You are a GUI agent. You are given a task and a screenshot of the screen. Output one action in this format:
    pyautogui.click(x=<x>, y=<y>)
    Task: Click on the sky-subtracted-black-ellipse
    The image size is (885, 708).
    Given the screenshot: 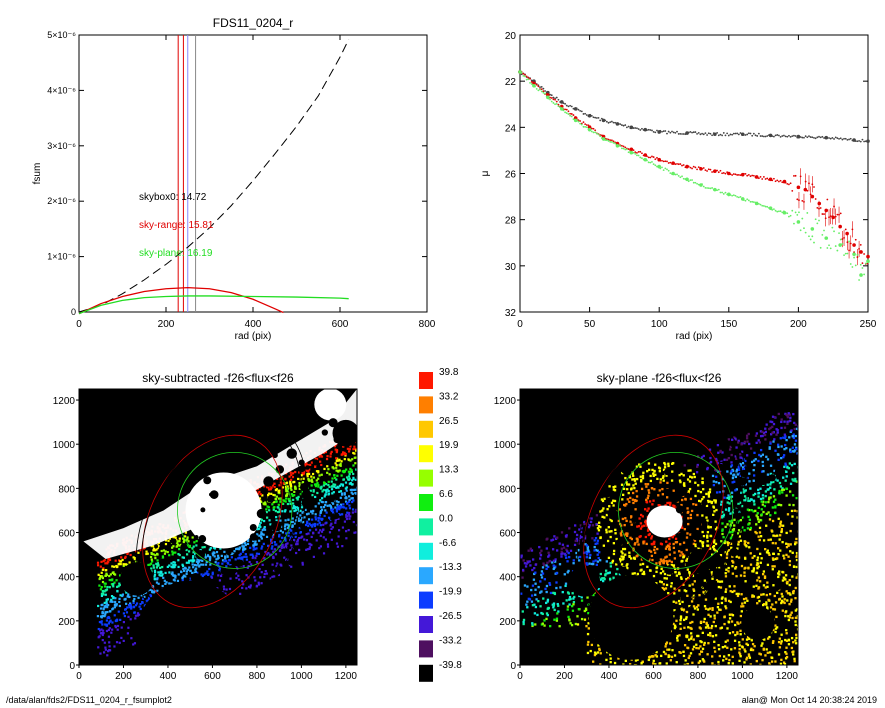 What is the action you would take?
    pyautogui.click(x=221, y=523)
    